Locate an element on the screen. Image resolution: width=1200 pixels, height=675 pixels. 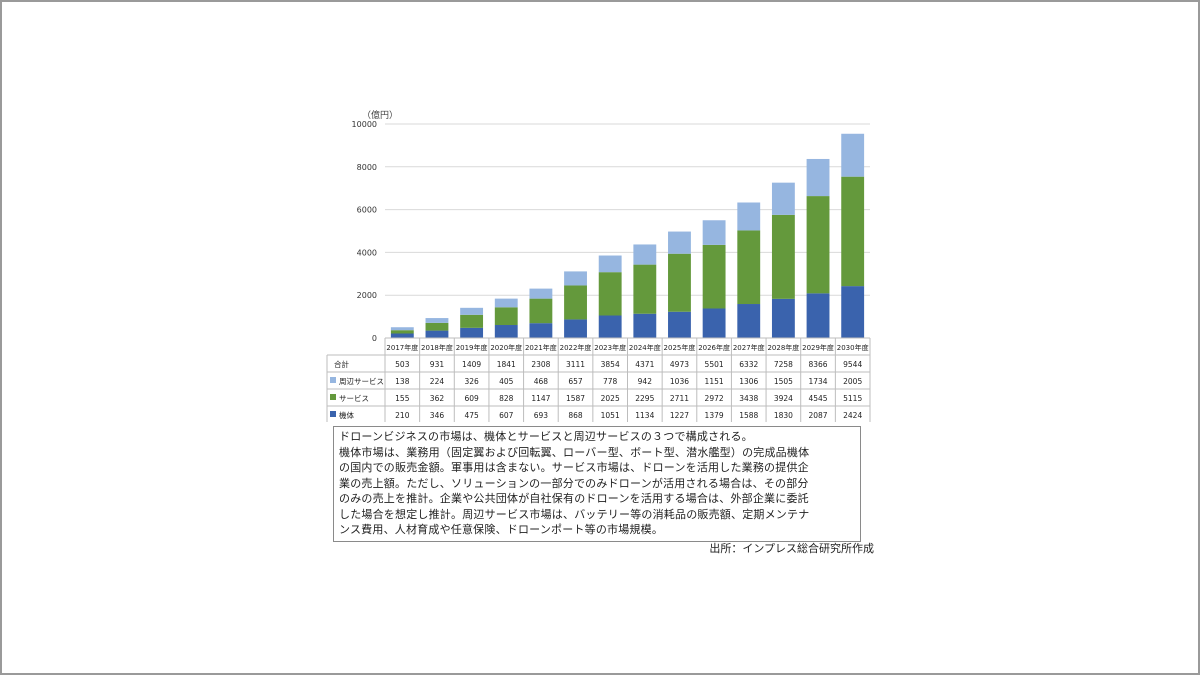
data-label: 9544 is located at coordinates (852, 364).